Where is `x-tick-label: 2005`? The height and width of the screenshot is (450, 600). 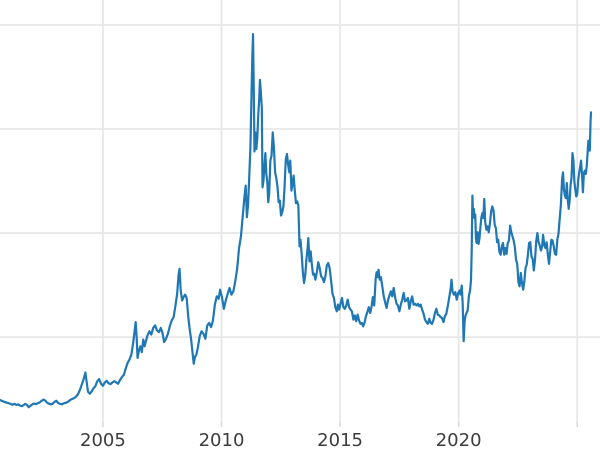
x-tick-label: 2005 is located at coordinates (103, 440).